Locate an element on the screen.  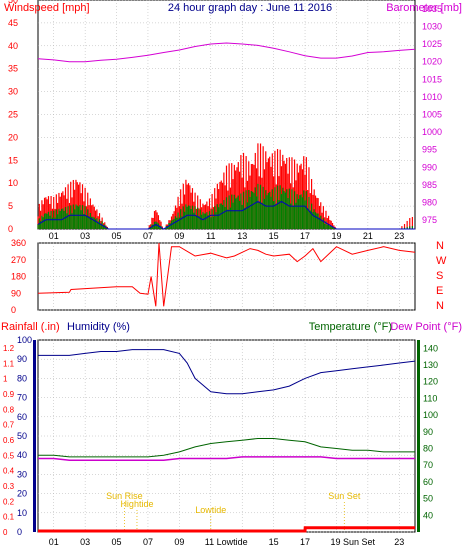
barometer-tick-label: 980 is located at coordinates (429, 203).